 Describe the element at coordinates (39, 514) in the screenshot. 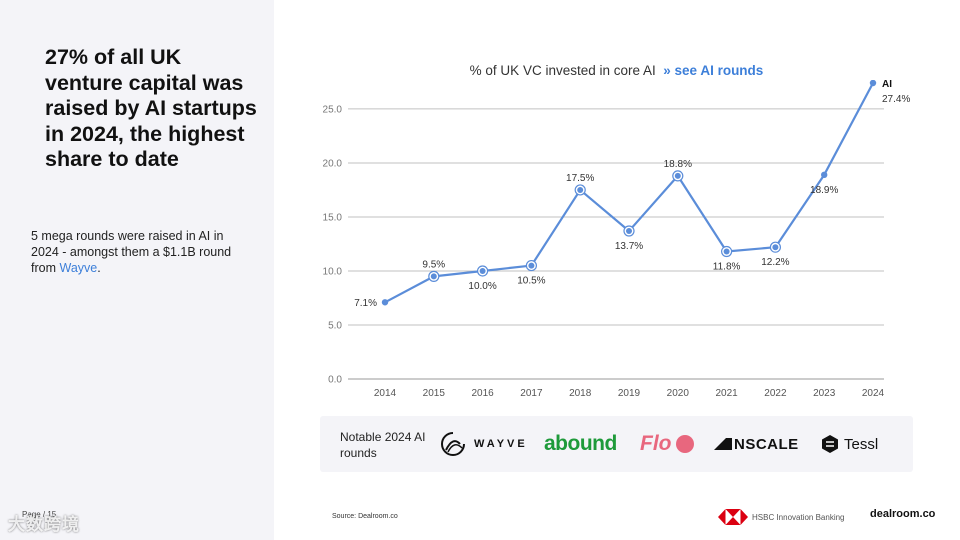

I see `page-number: Page / 15` at that location.